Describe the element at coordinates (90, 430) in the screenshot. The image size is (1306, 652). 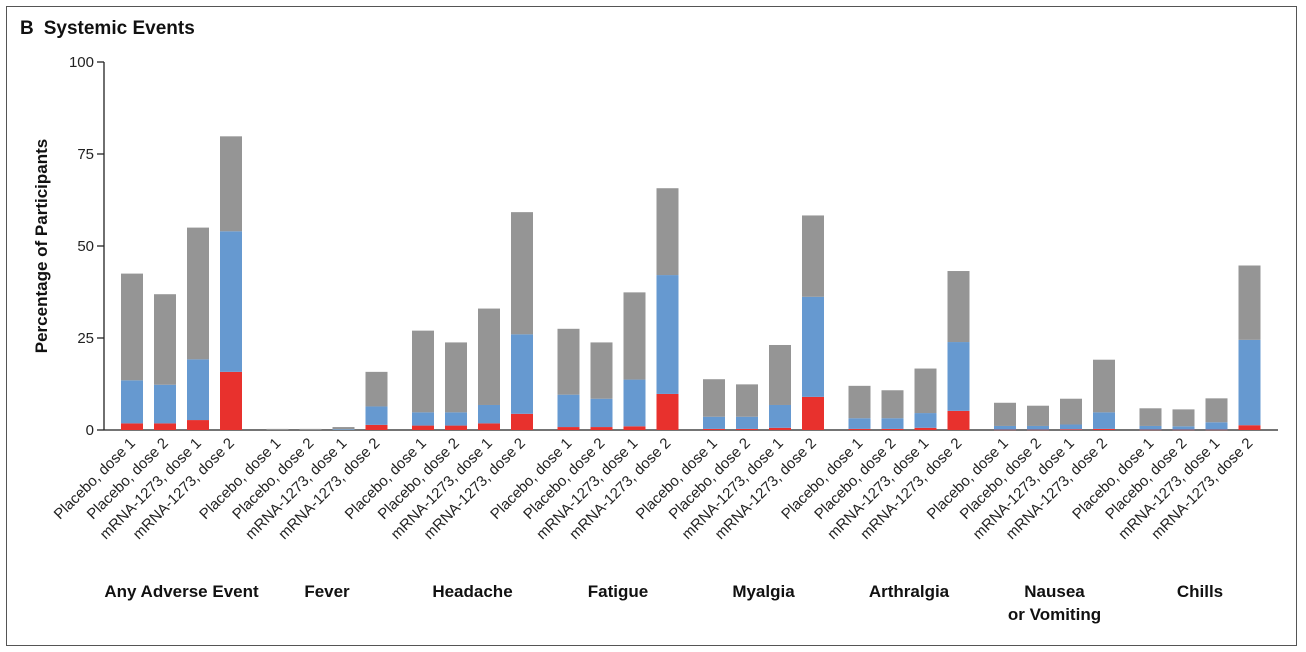
I see `y-tick-label: 0` at that location.